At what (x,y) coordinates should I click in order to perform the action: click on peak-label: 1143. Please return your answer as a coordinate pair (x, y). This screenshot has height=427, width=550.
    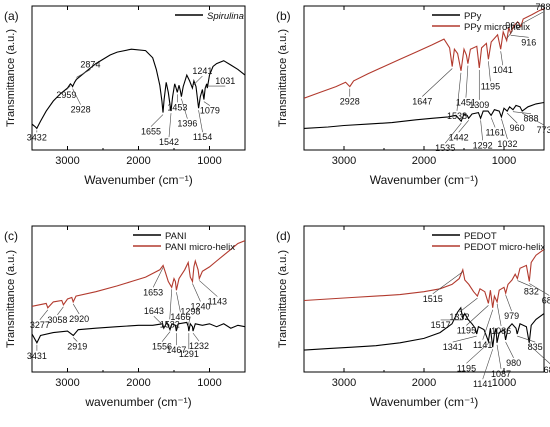
    Looking at the image, I should click on (217, 302).